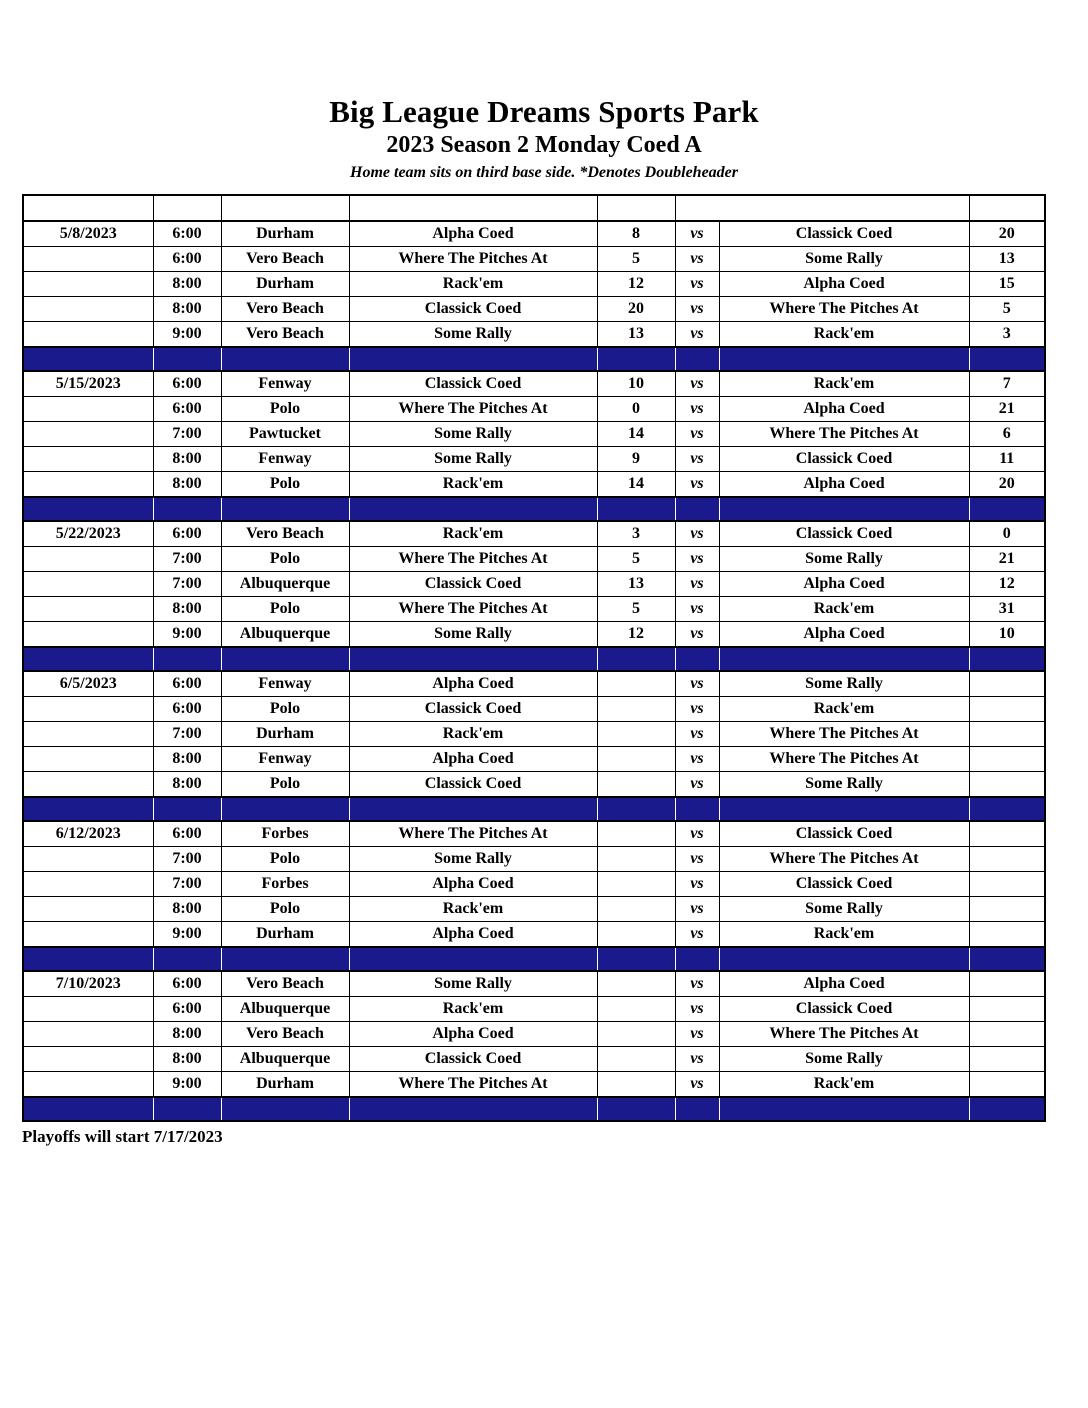  I want to click on page-subtitle: 2023 Season 2 Monday Coed A, so click(544, 145).